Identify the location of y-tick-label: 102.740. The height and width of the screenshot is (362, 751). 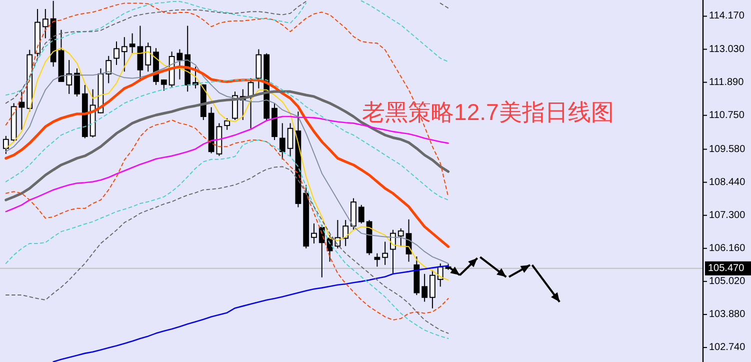
(727, 348).